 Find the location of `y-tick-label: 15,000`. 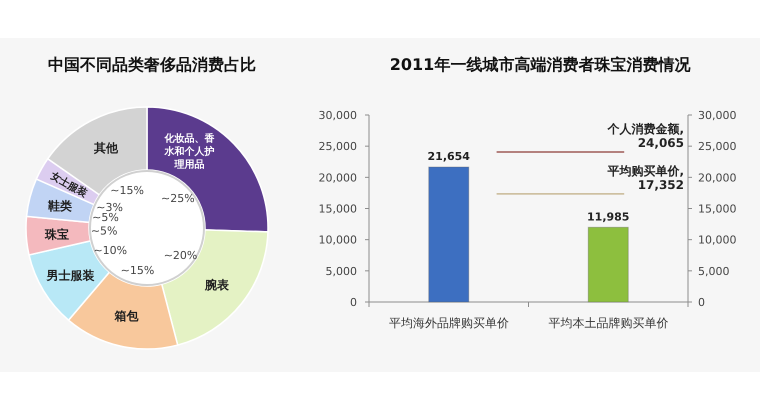

y-tick-label: 15,000 is located at coordinates (337, 209).